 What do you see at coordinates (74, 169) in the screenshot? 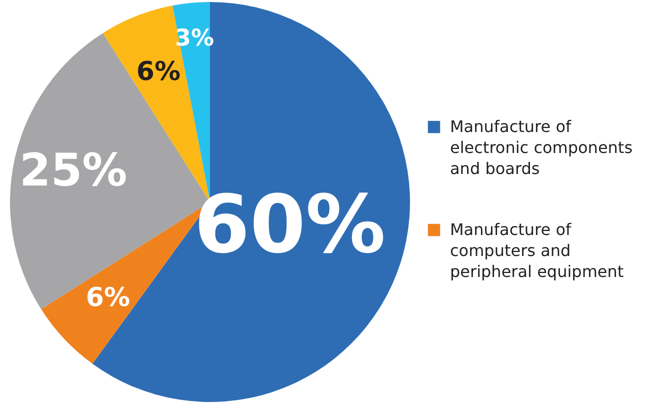
I see `data-label: 25%` at bounding box center [74, 169].